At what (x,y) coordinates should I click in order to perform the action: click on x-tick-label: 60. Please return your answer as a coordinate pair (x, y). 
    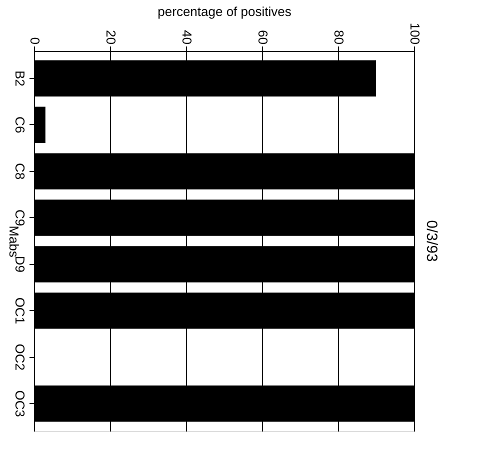
    Looking at the image, I should click on (263, 37).